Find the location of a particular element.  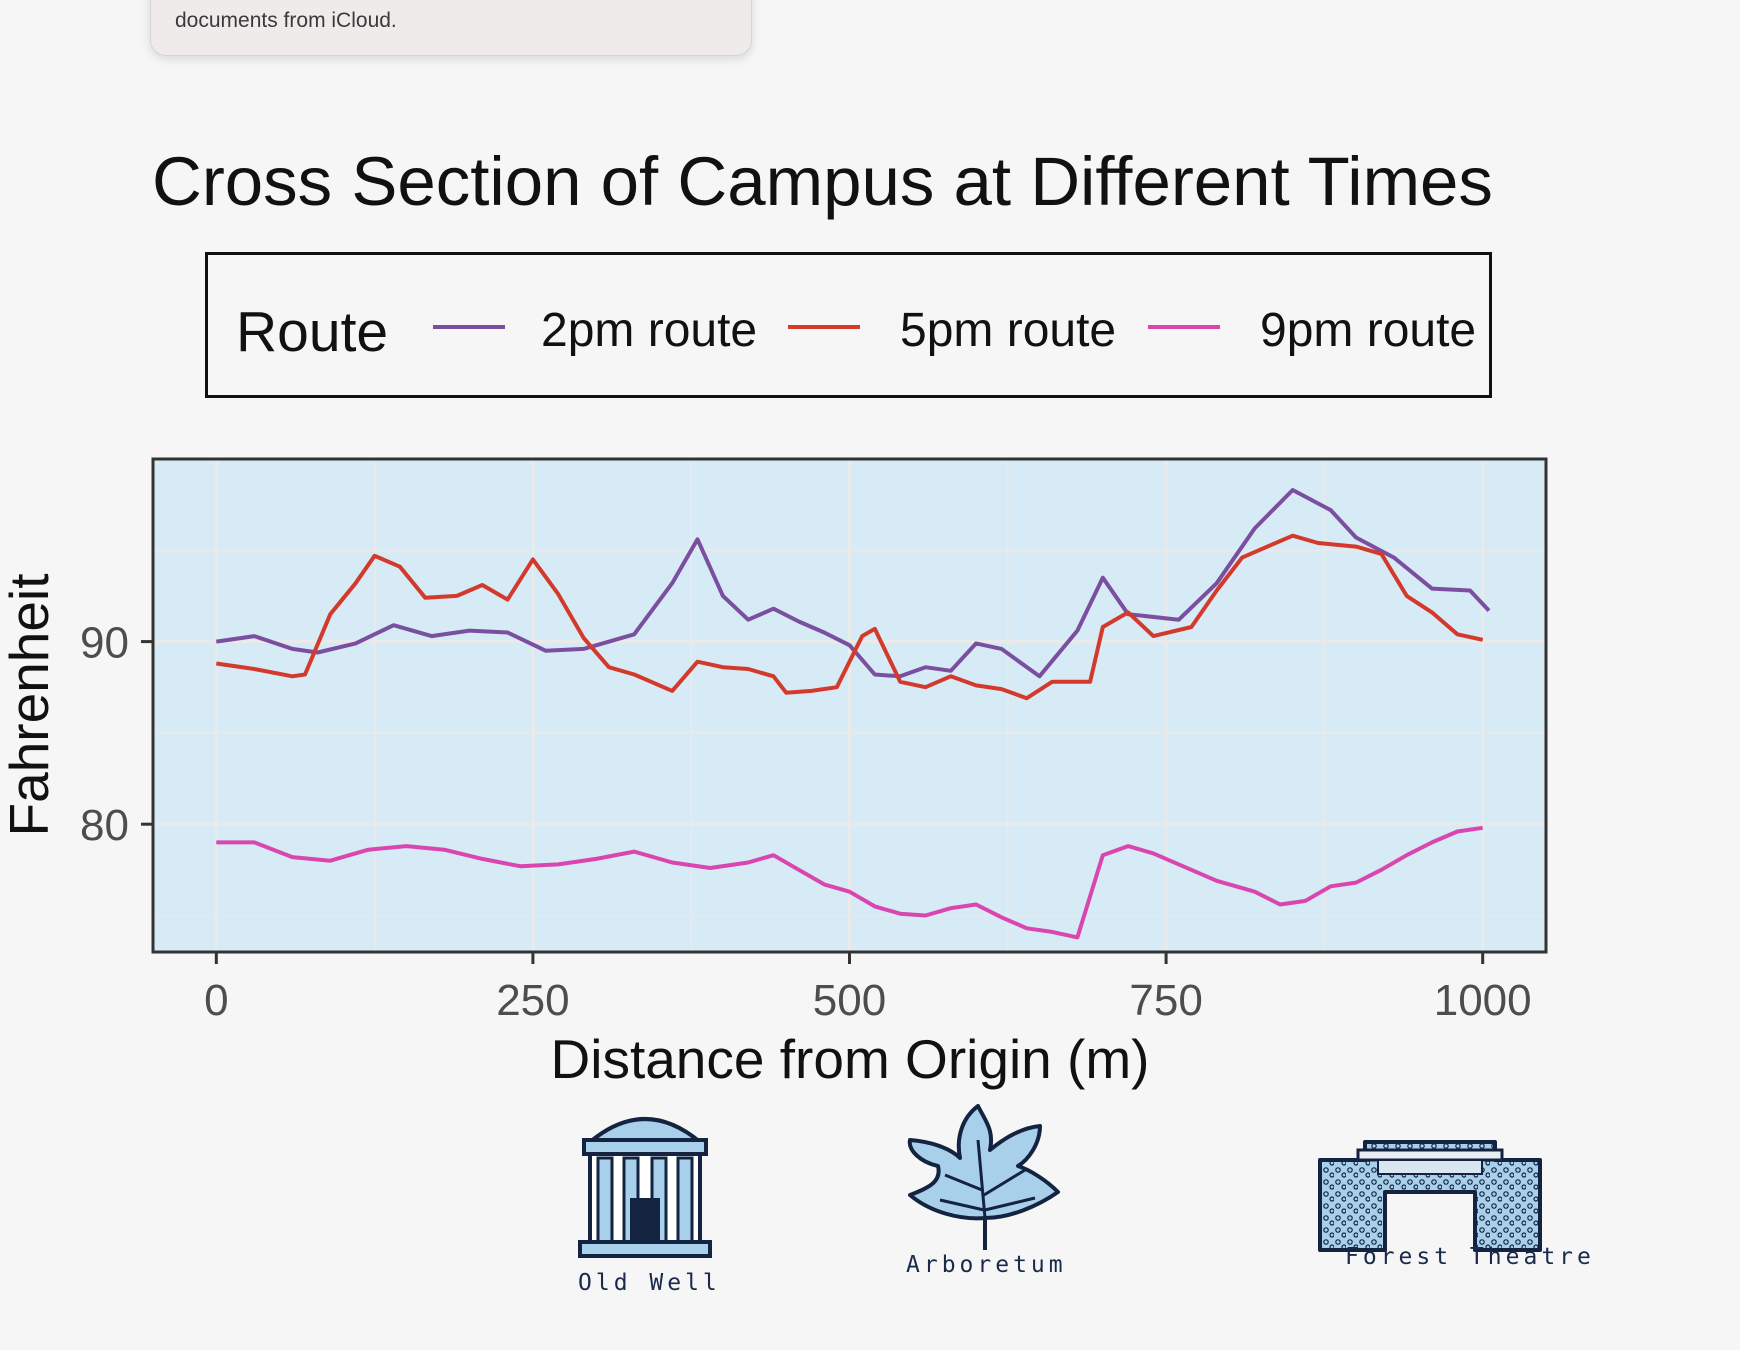

landmark-caption-arboretum: Arboretum is located at coordinates (986, 1265).